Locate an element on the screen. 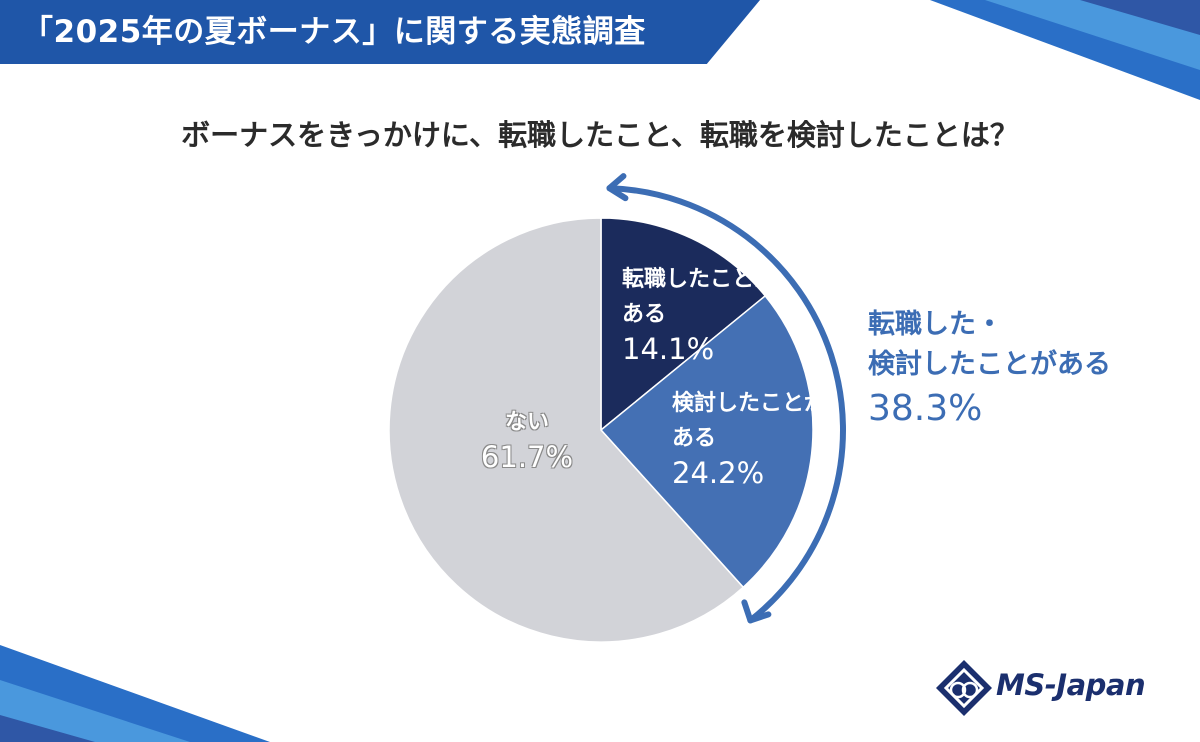 The width and height of the screenshot is (1200, 742). pie-slice-tenshoku is located at coordinates (683, 324).